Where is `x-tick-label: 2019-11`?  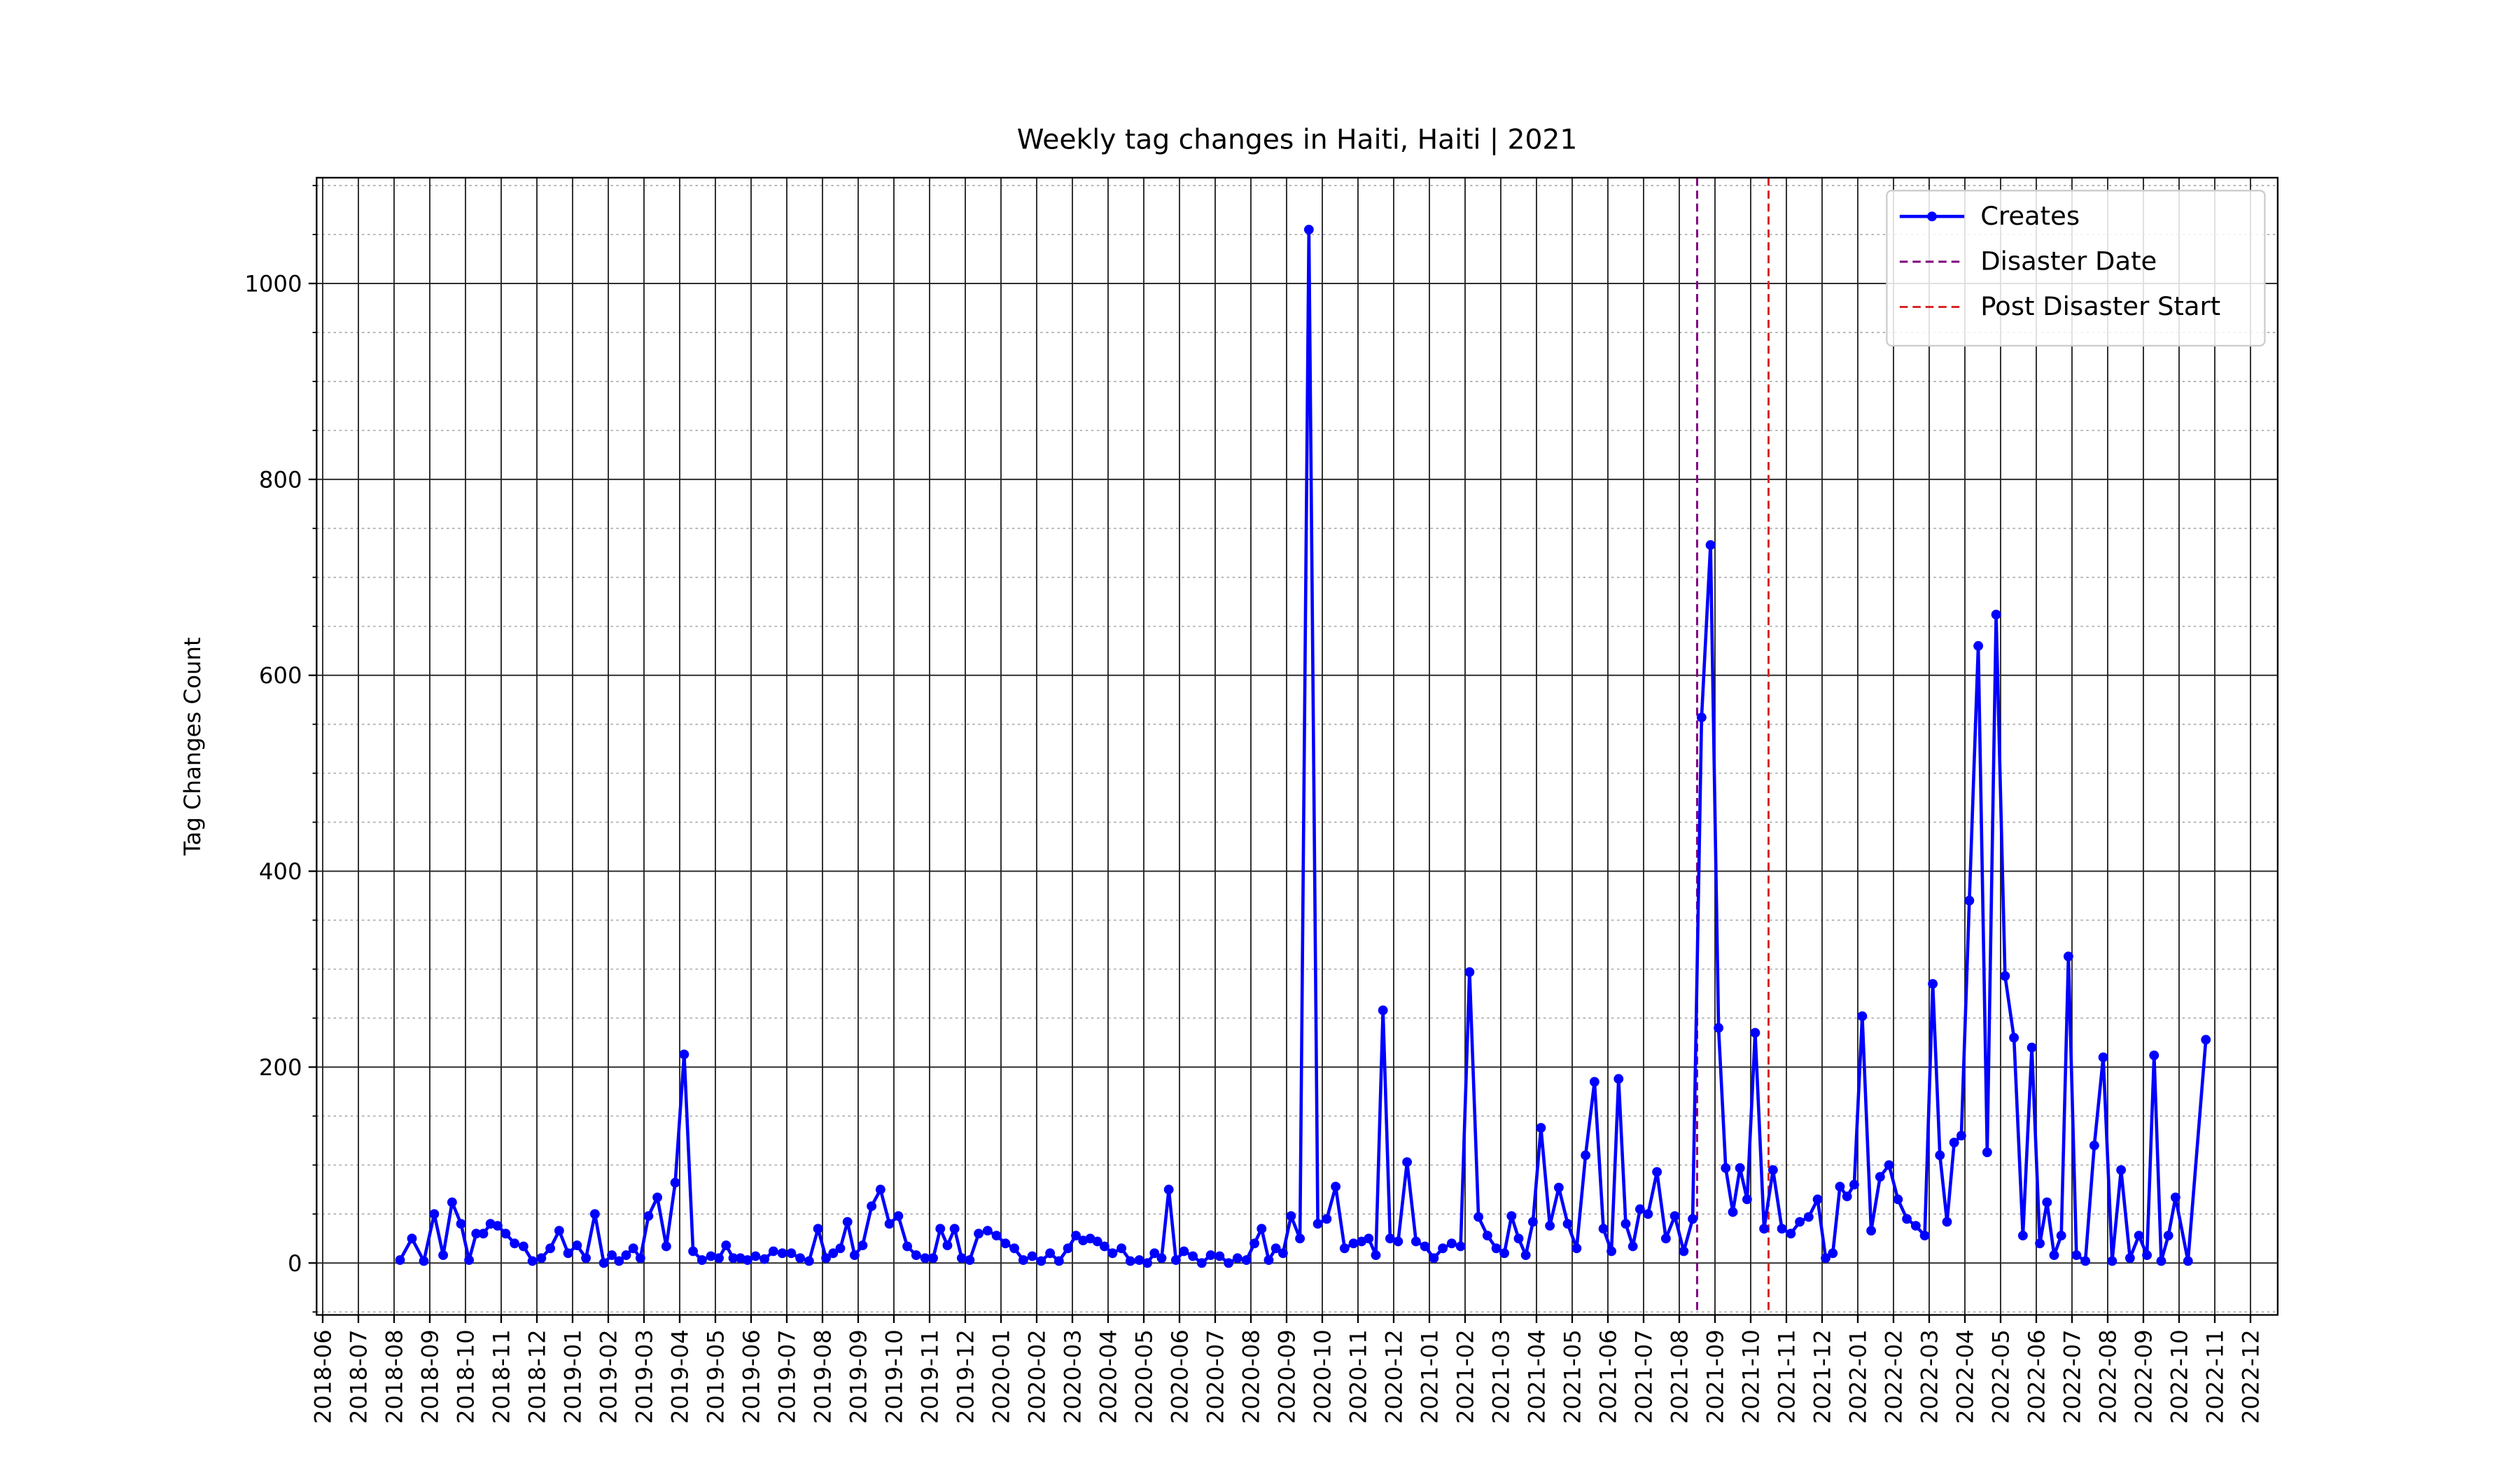
x-tick-label: 2019-11 is located at coordinates (930, 1376).